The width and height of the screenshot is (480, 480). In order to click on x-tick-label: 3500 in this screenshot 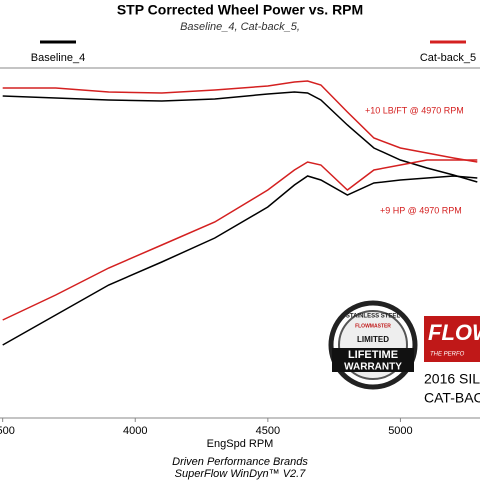, I will do `click(7, 431)`.